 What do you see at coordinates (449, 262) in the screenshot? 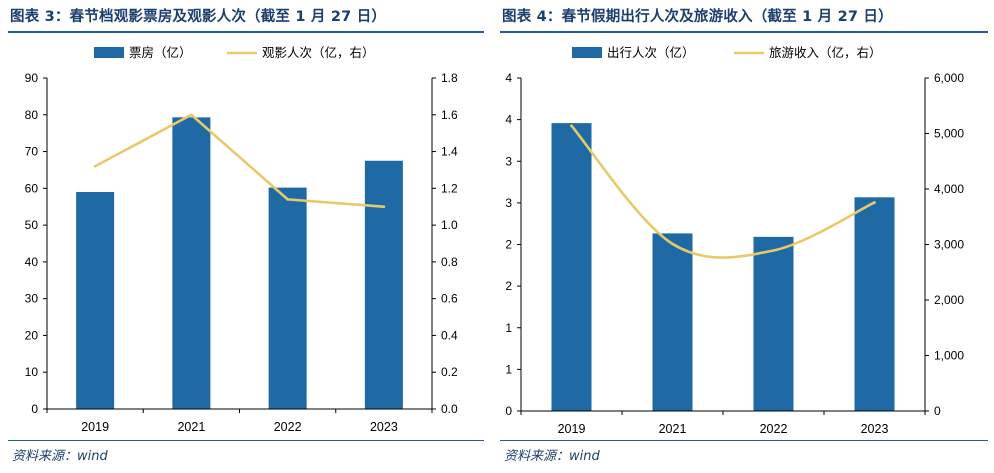
I see `y-right-tick-label: 0.8` at bounding box center [449, 262].